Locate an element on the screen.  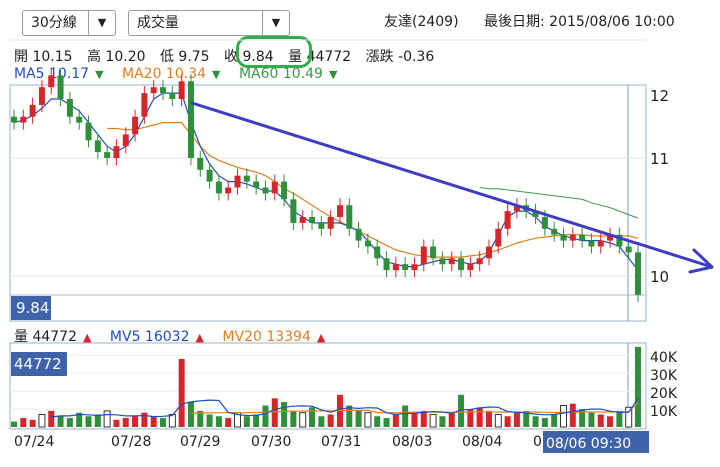
volume-tick-20k: 20K is located at coordinates (664, 394).